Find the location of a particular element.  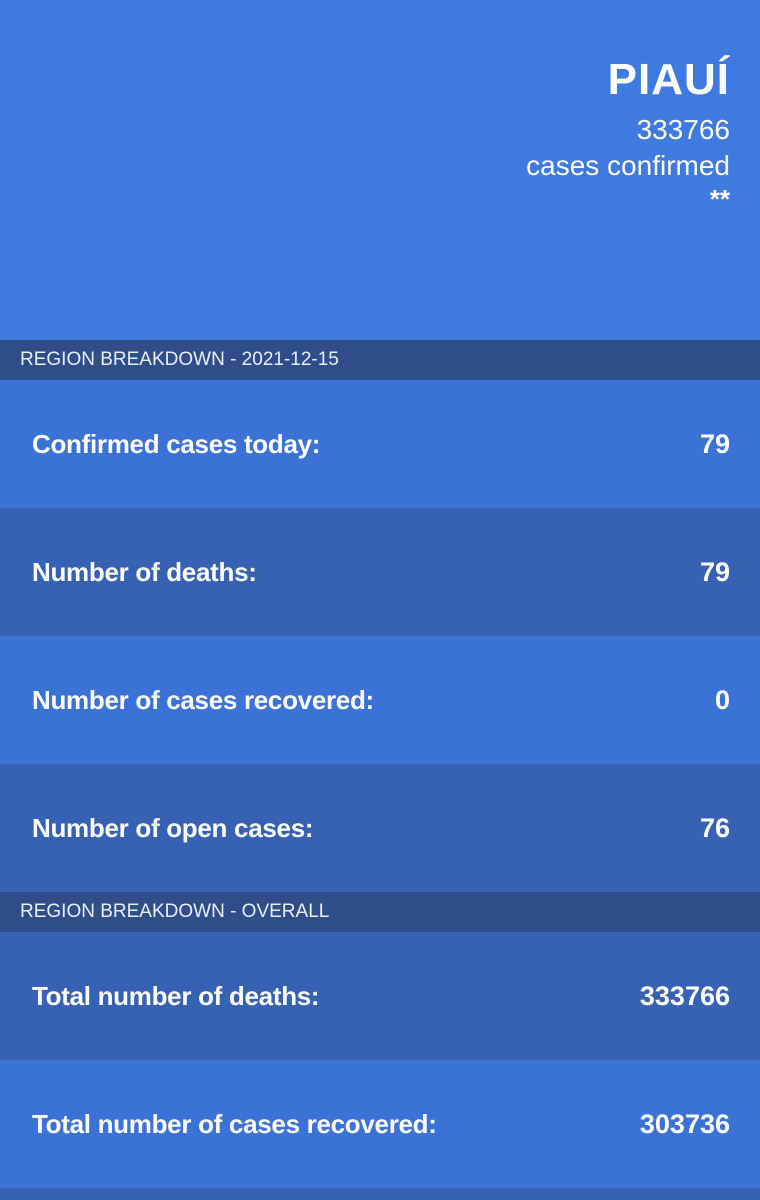

stat-label: Total number of deaths: is located at coordinates (176, 995).